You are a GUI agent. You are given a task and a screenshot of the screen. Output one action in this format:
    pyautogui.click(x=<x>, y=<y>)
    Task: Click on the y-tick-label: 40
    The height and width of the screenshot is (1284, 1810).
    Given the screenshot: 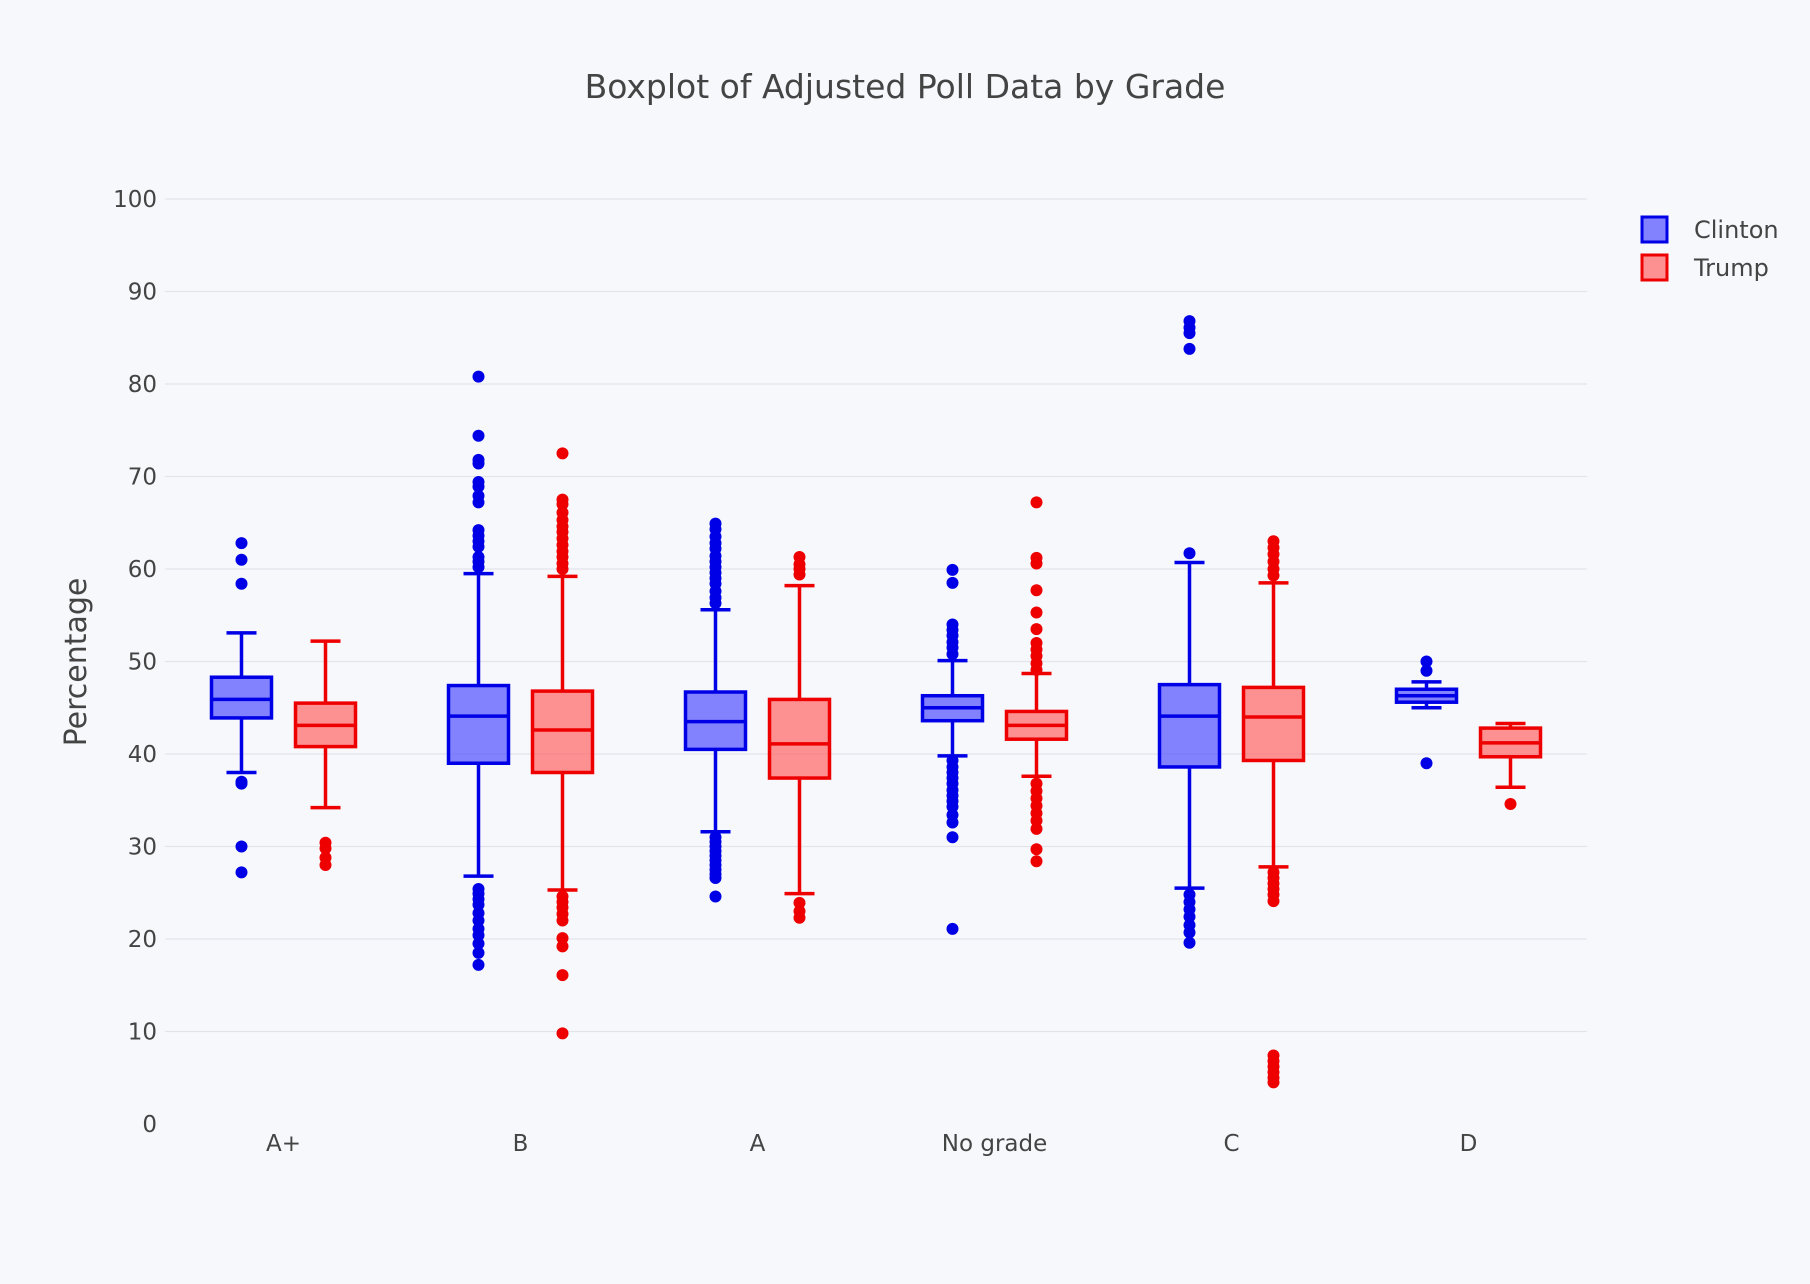 What is the action you would take?
    pyautogui.click(x=142, y=755)
    